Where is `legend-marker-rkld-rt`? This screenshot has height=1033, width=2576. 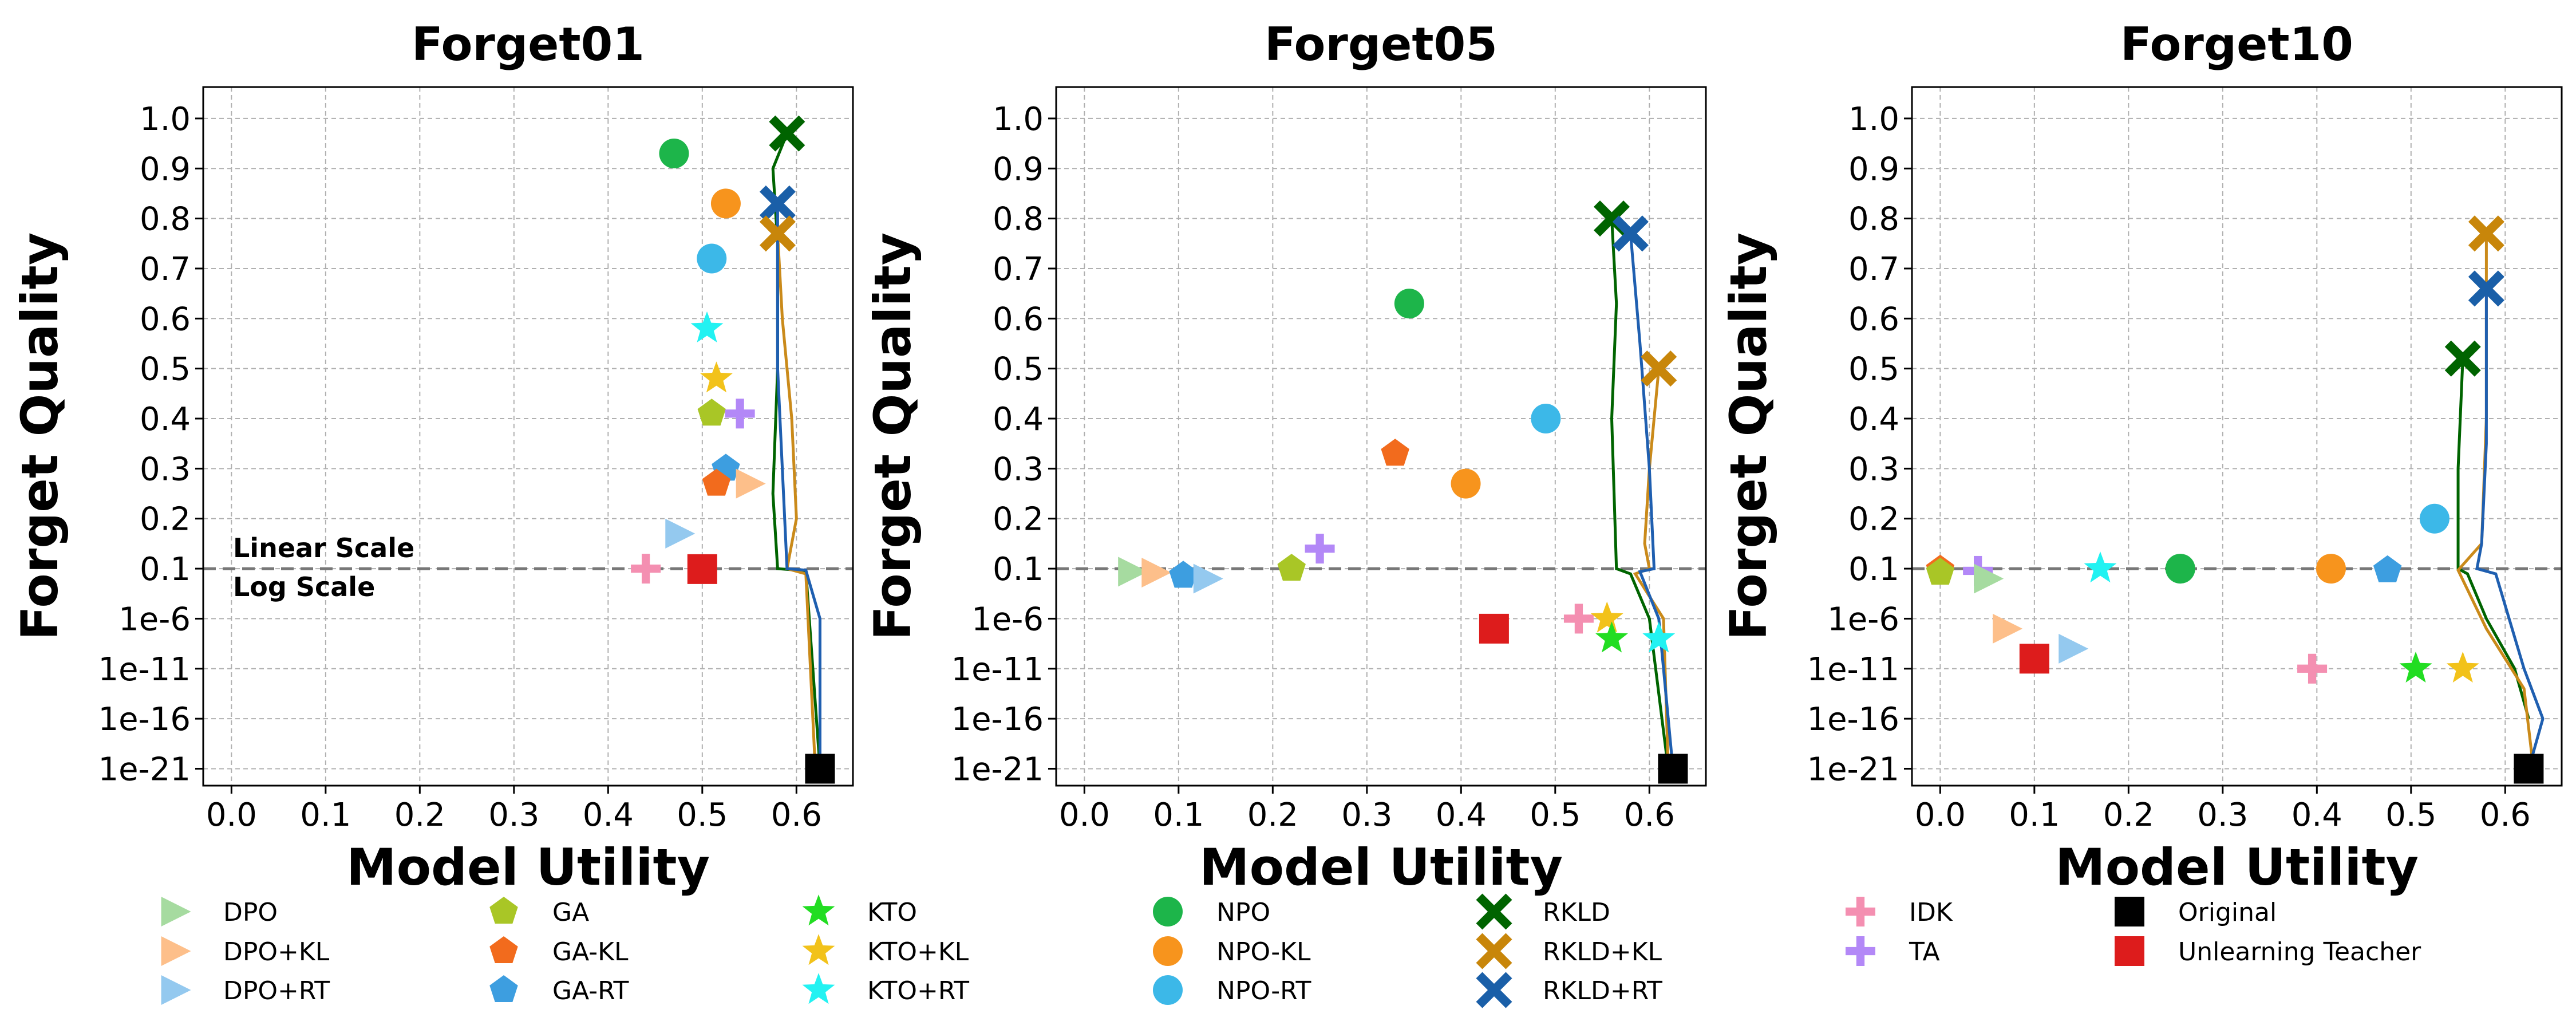 legend-marker-rkld-rt is located at coordinates (1494, 990).